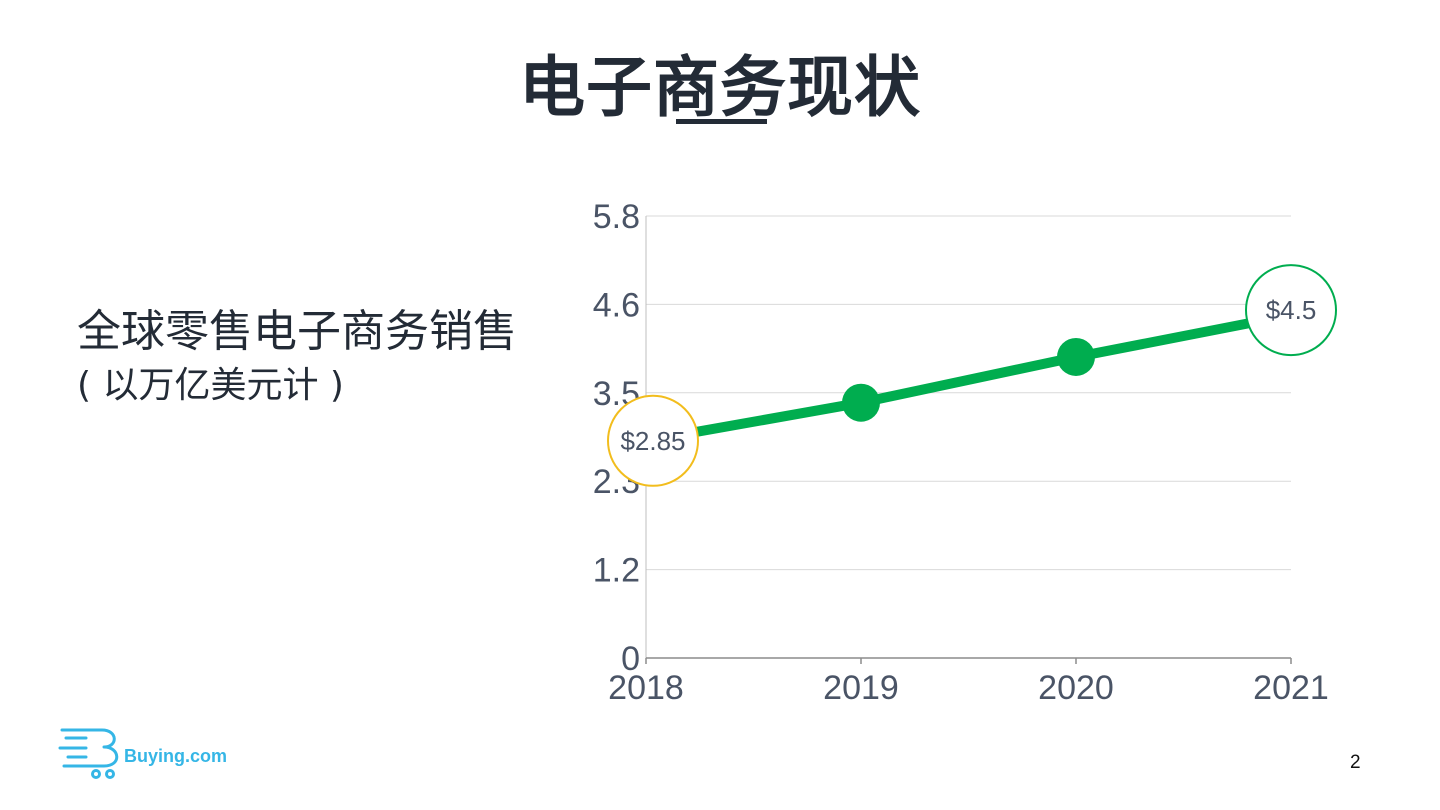 The width and height of the screenshot is (1440, 810). Describe the element at coordinates (1291, 688) in the screenshot. I see `x-tick-label-2021: 2021` at that location.